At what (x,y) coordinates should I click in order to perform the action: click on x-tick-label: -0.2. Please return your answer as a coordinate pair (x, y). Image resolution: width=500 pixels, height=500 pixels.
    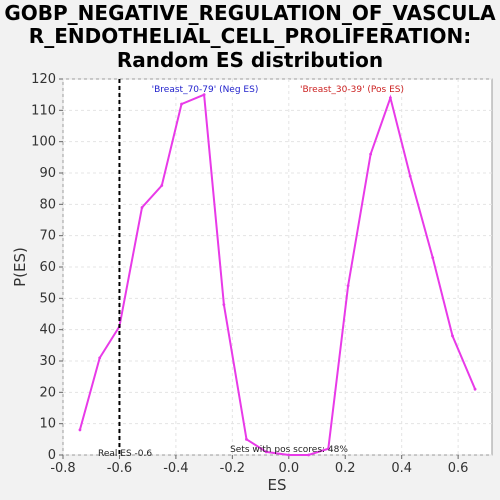
    Looking at the image, I should click on (232, 468).